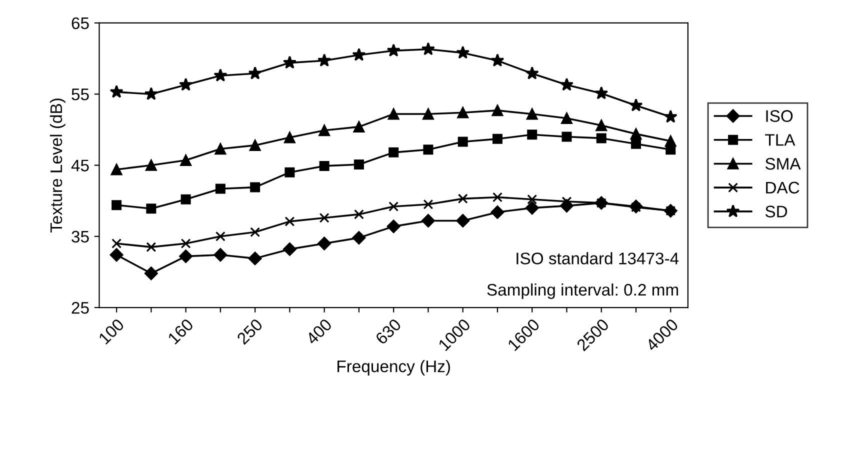 Image resolution: width=841 pixels, height=459 pixels. What do you see at coordinates (582, 291) in the screenshot?
I see `annotation: Sampling interval: 0.2 mm` at bounding box center [582, 291].